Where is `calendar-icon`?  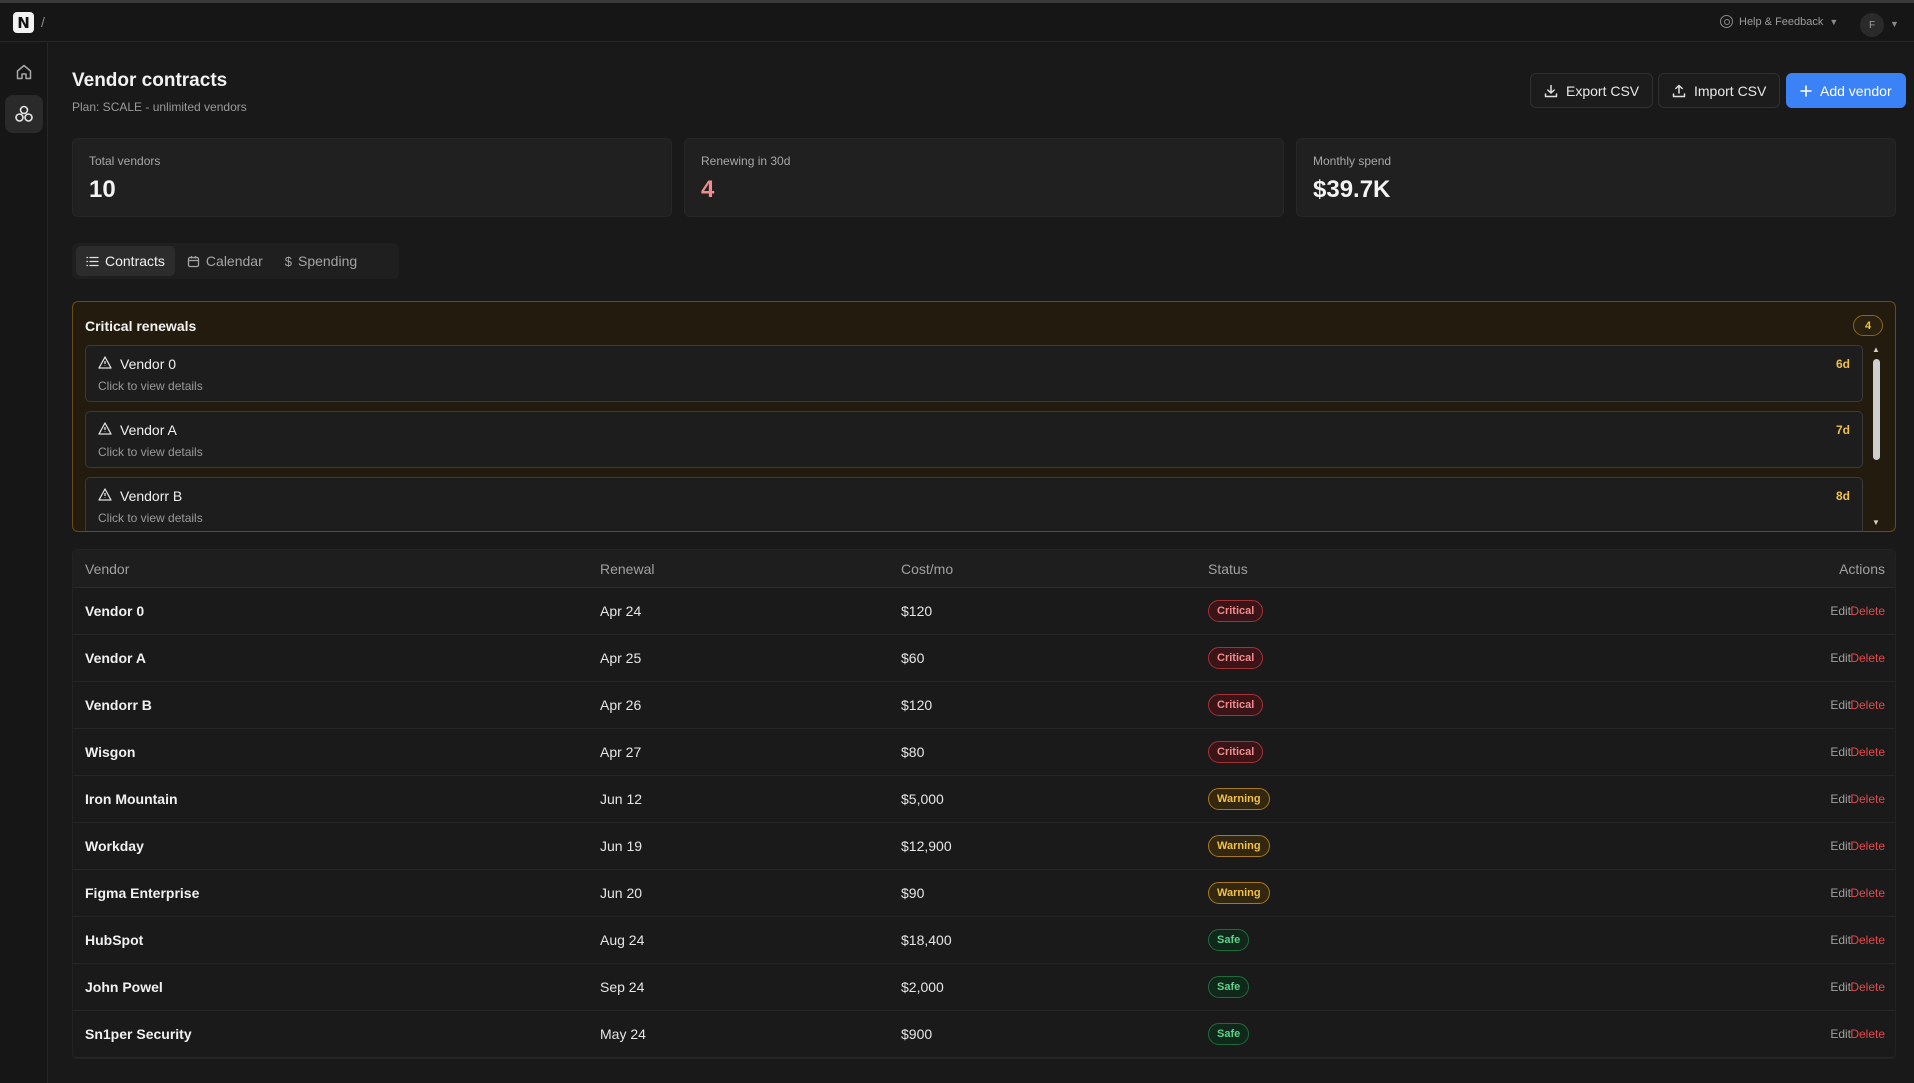
calendar-icon is located at coordinates (193, 261).